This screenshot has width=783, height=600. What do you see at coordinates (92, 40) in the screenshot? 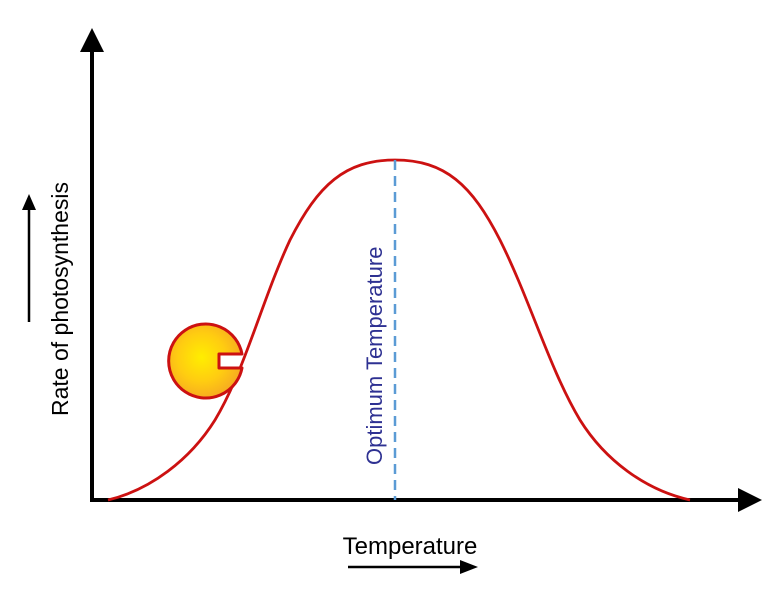
I see `y-axis-arrowhead` at bounding box center [92, 40].